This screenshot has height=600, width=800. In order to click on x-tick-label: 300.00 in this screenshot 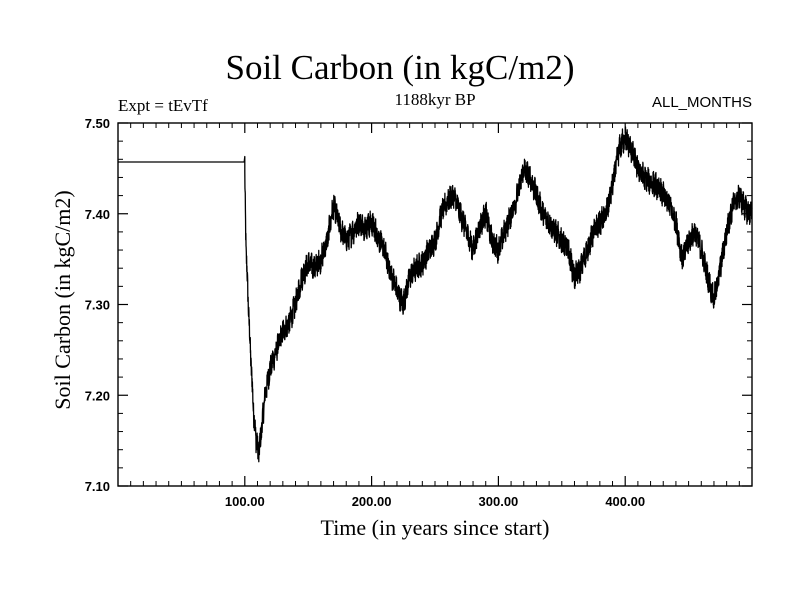, I will do `click(499, 501)`.